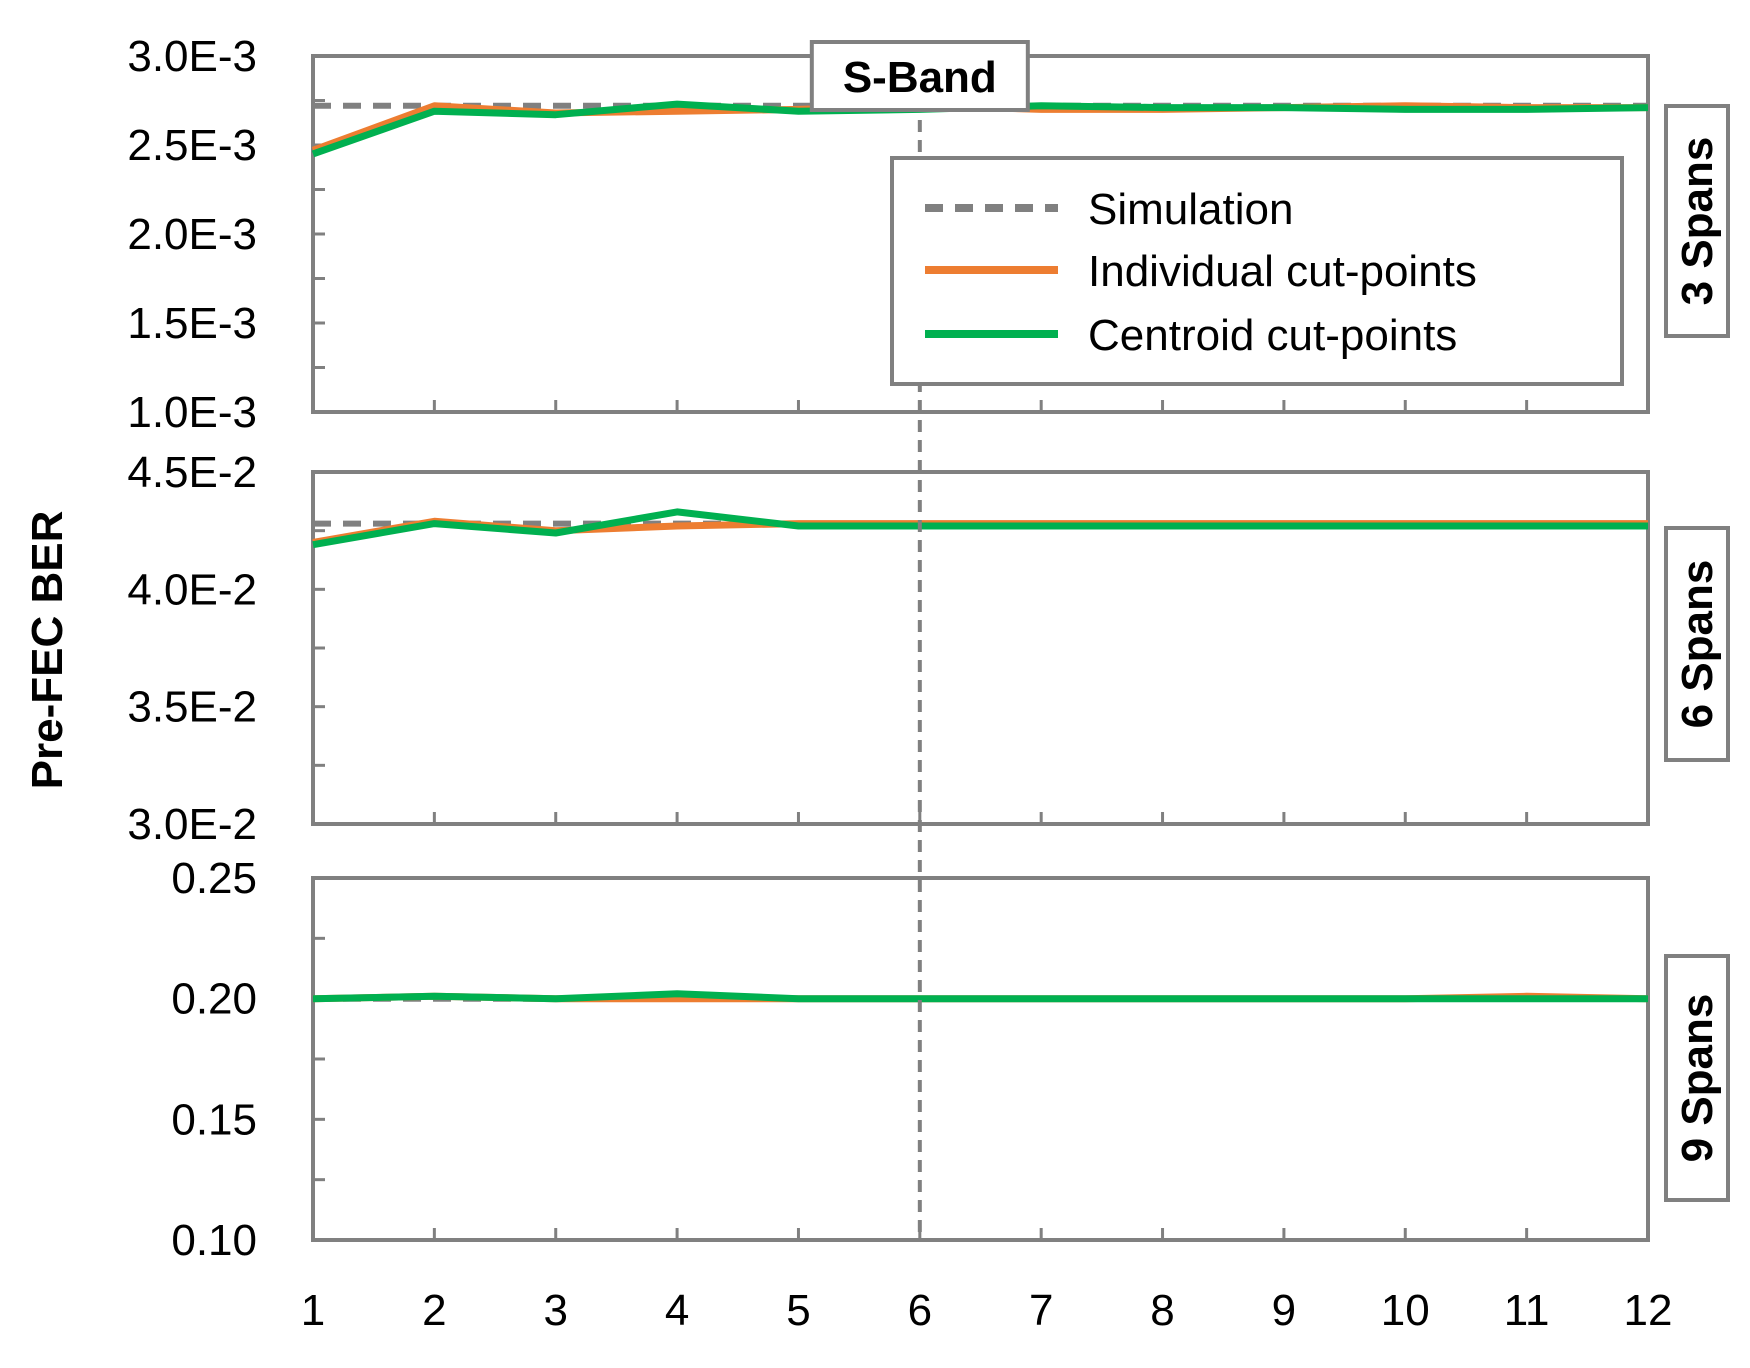 This screenshot has height=1368, width=1750. Describe the element at coordinates (192, 412) in the screenshot. I see `y-tick-label: 1.0E-3` at that location.